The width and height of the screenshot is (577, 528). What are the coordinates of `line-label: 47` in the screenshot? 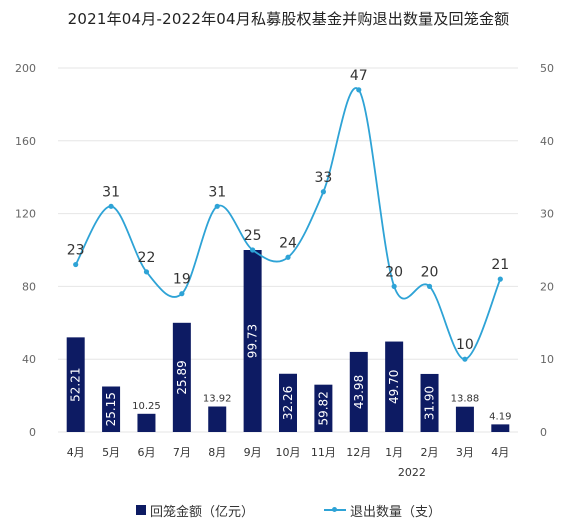 It's located at (359, 76).